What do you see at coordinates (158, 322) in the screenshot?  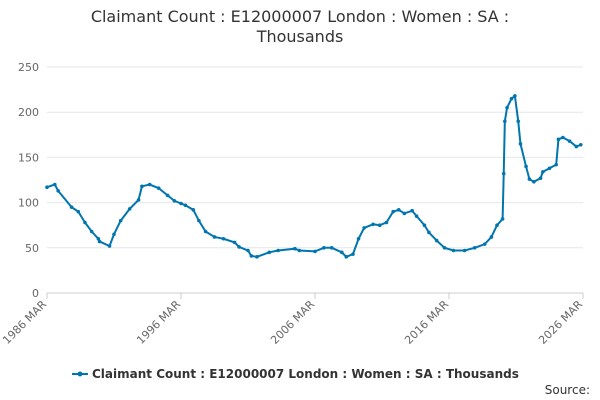 I see `x-tick-label: 1996 MAR` at bounding box center [158, 322].